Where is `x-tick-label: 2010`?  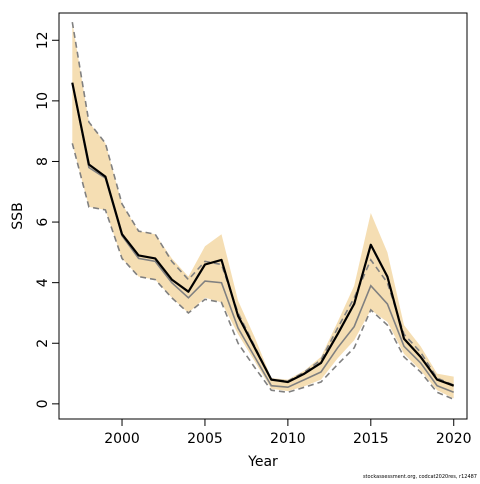
x-tick-label: 2010 is located at coordinates (288, 439).